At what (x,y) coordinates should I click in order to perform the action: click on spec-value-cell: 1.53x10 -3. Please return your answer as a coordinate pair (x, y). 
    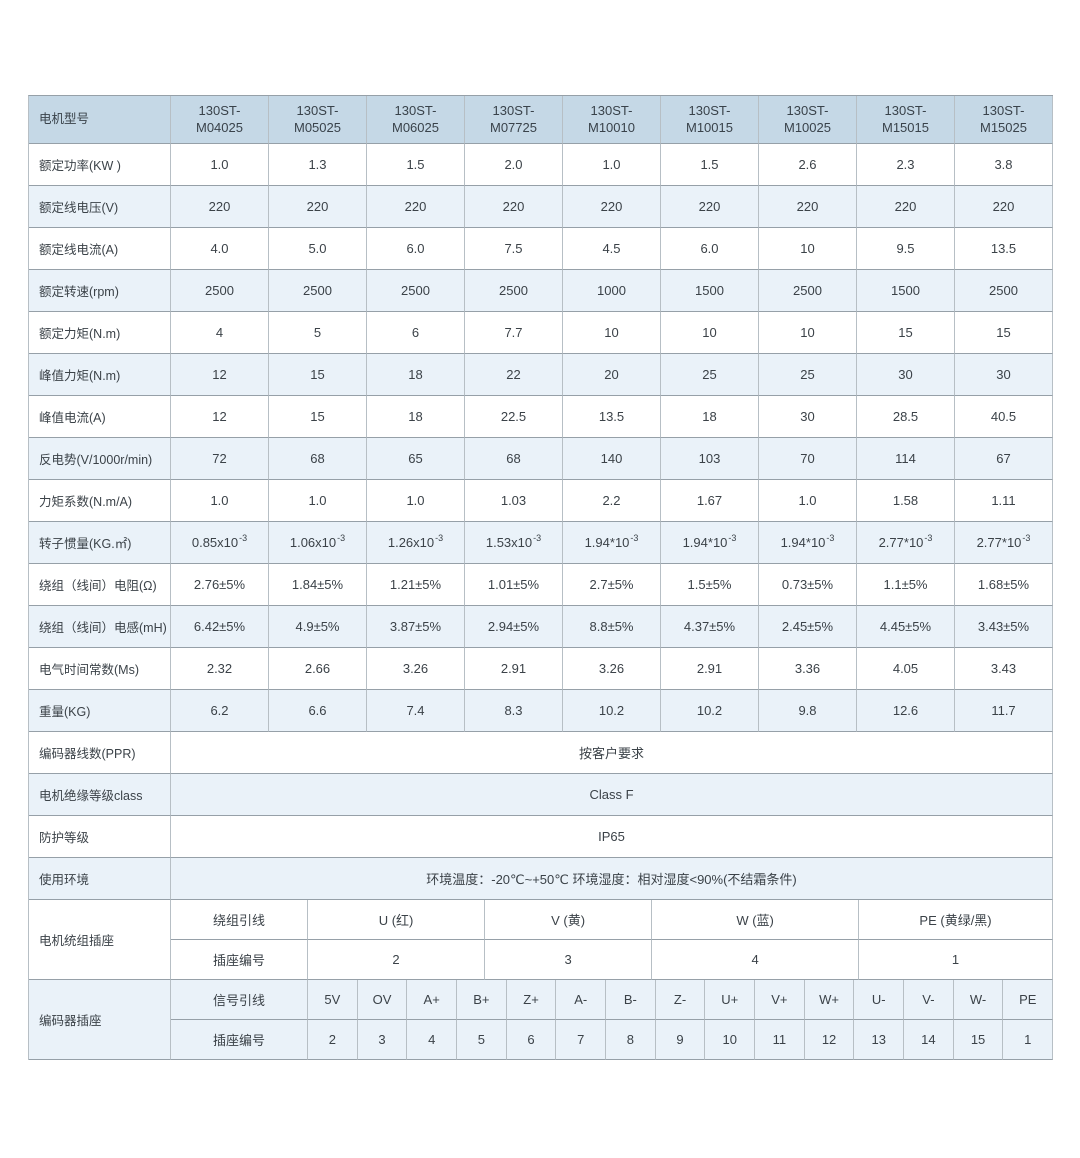
    Looking at the image, I should click on (514, 543).